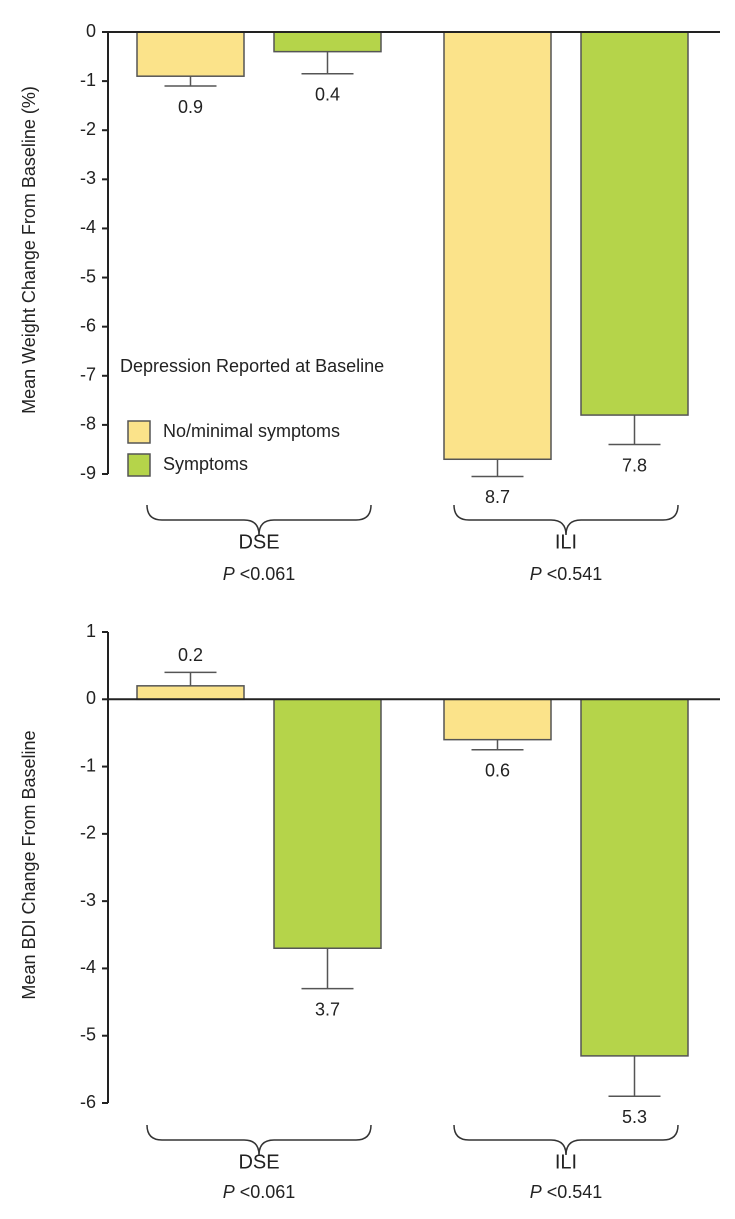 This screenshot has width=735, height=1219. I want to click on y-tick-label: -8, so click(88, 424).